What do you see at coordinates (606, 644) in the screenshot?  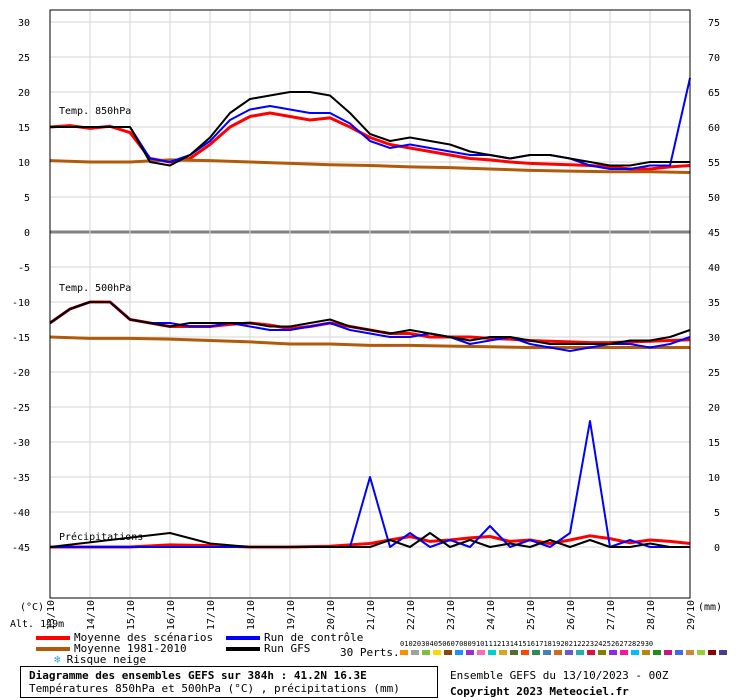 I see `pert-number: 25` at bounding box center [606, 644].